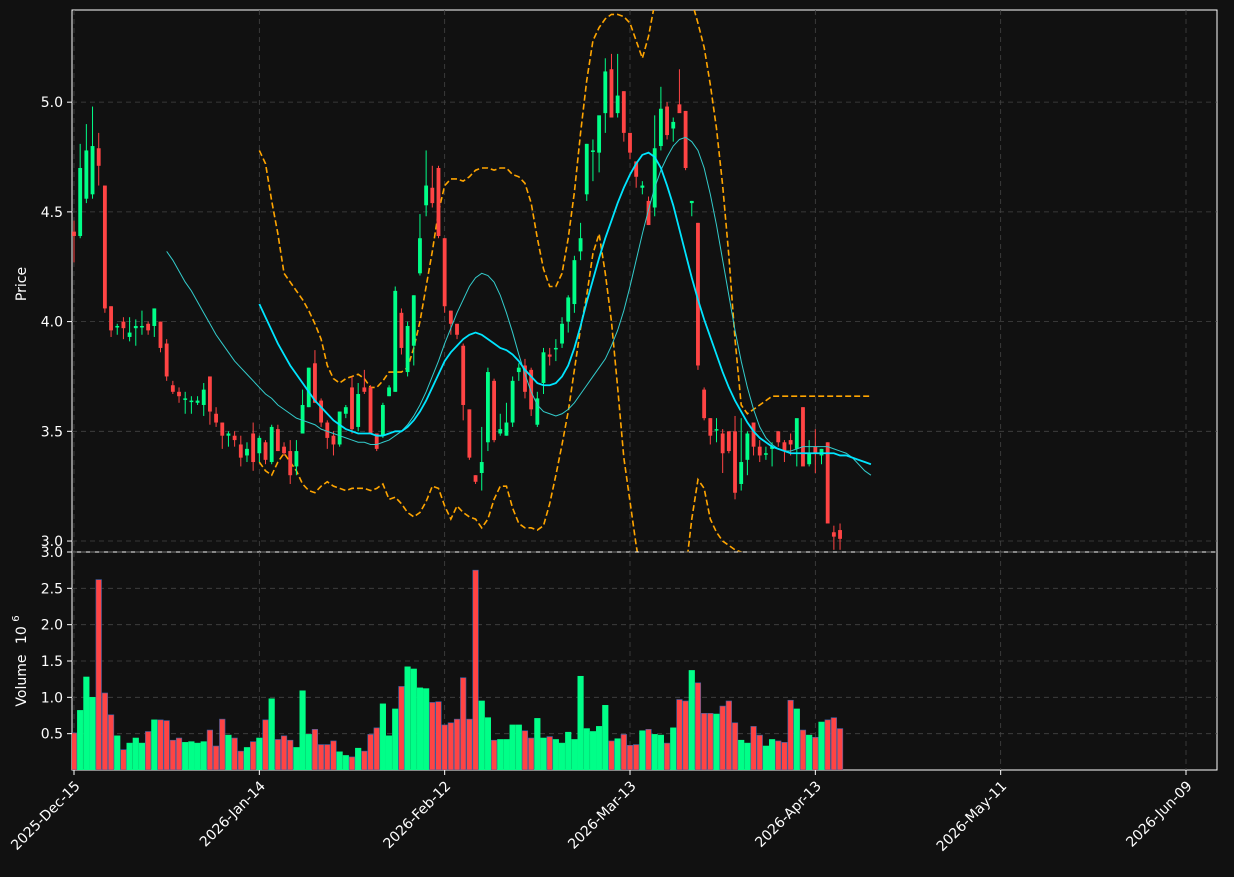 The height and width of the screenshot is (877, 1234). Describe the element at coordinates (52, 553) in the screenshot. I see `volume-tick-label: 3.0` at that location.